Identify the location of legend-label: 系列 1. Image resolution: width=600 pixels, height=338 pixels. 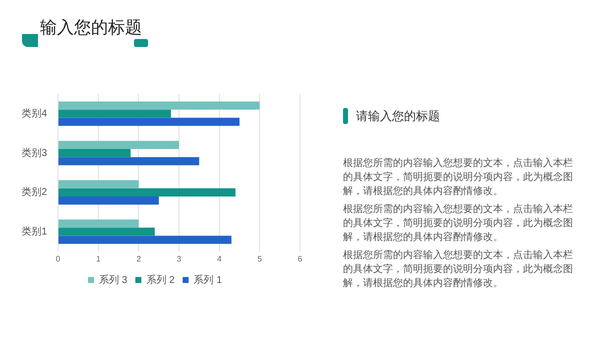
(208, 280).